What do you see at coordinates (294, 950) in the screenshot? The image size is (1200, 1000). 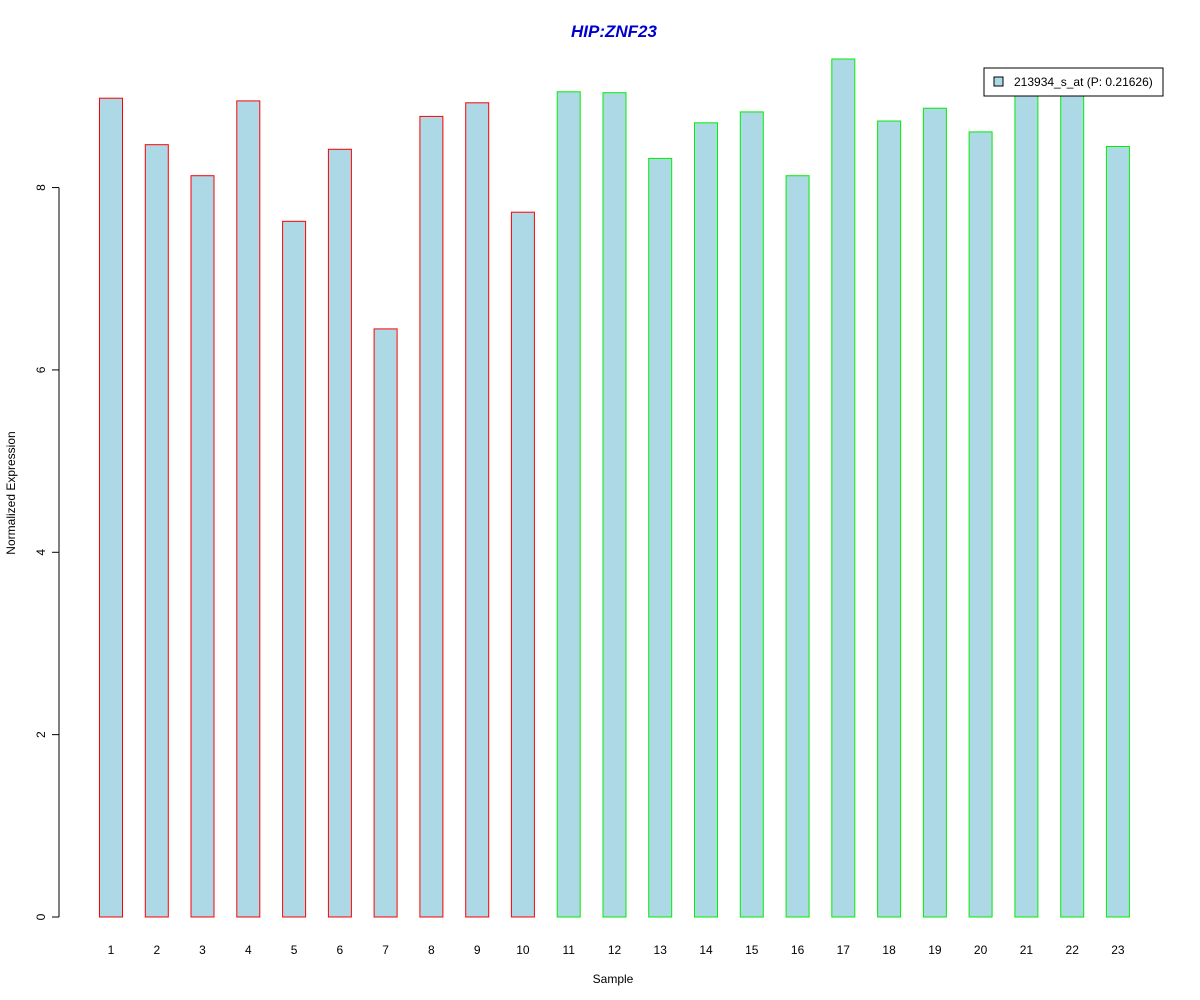 I see `x-tick-label: 5` at bounding box center [294, 950].